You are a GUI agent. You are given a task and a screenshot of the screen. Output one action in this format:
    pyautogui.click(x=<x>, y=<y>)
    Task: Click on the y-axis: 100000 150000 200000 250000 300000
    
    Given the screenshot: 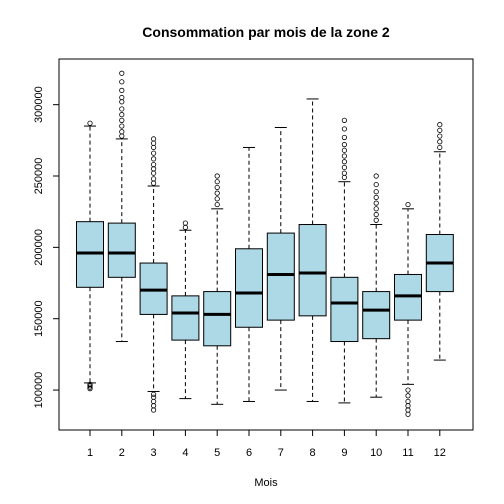 What is the action you would take?
    pyautogui.click(x=46, y=247)
    